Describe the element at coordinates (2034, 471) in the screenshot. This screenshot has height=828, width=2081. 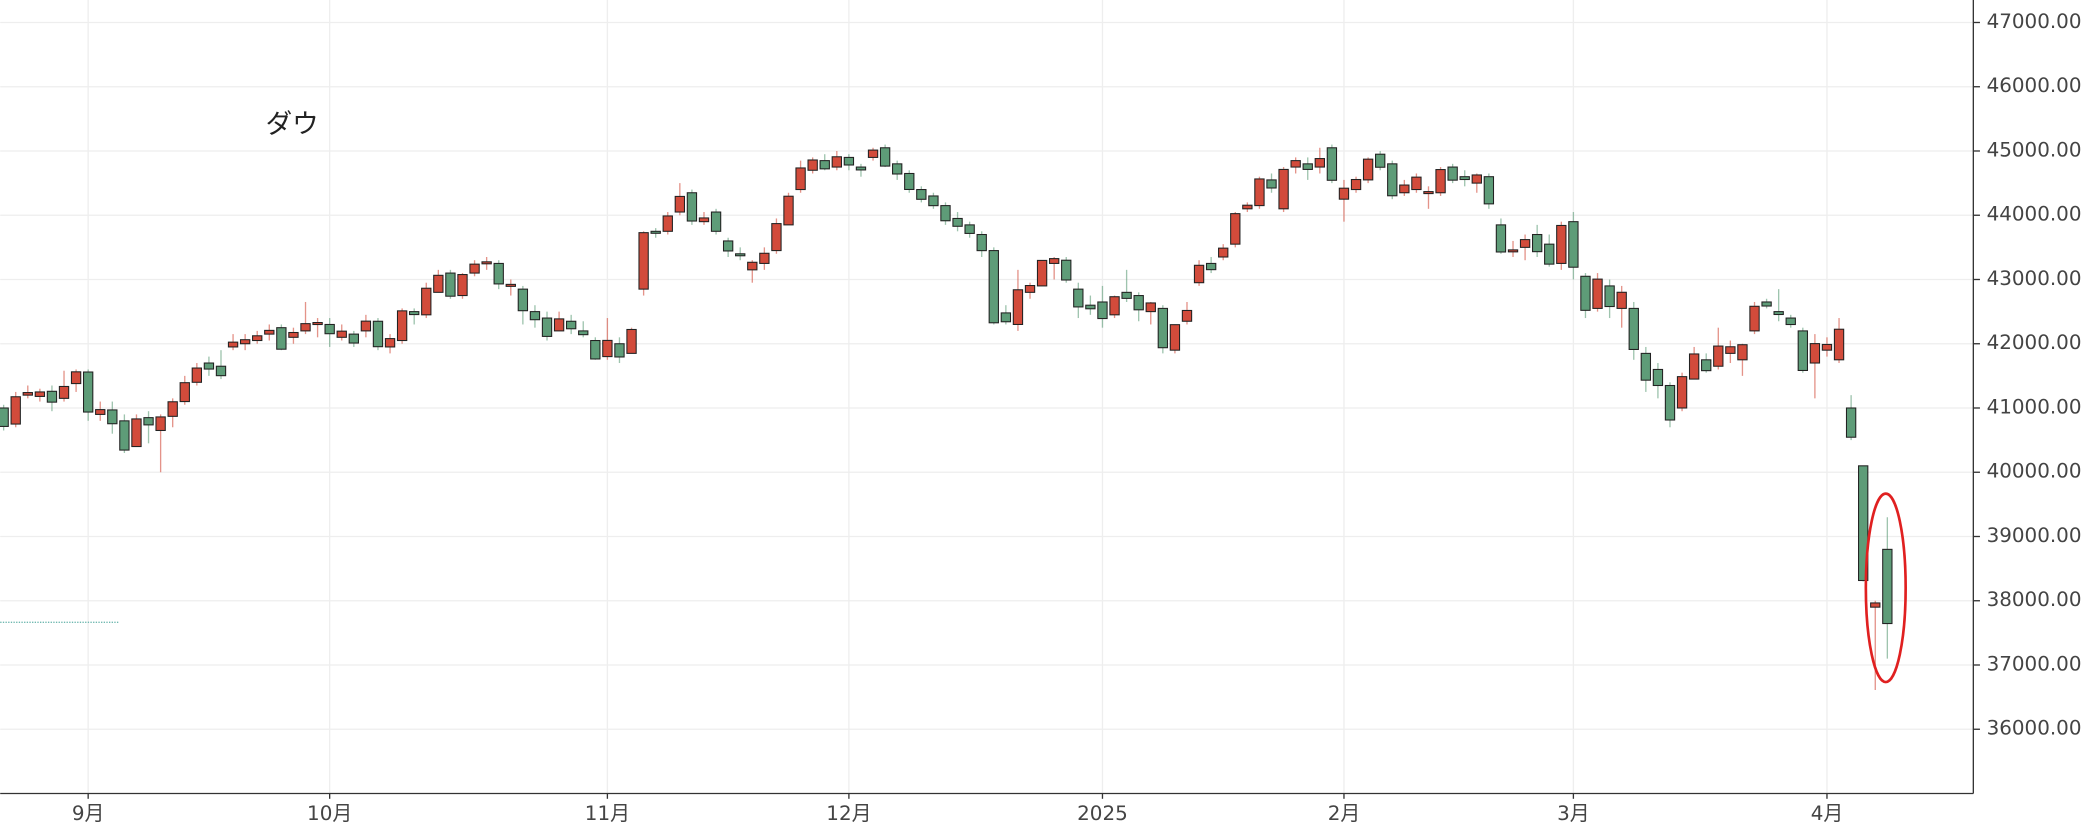
I see `y-tick-label: 40000.00` at that location.